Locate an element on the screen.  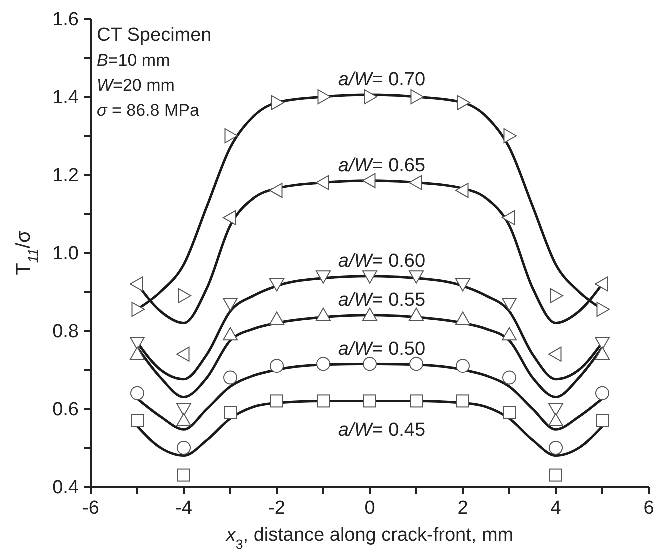
x-tick-label: 4 is located at coordinates (556, 508).